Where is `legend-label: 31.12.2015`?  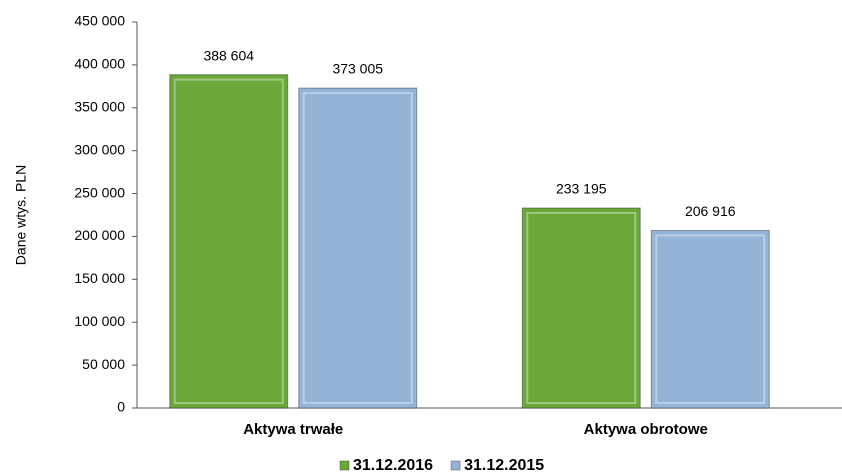 legend-label: 31.12.2015 is located at coordinates (504, 465).